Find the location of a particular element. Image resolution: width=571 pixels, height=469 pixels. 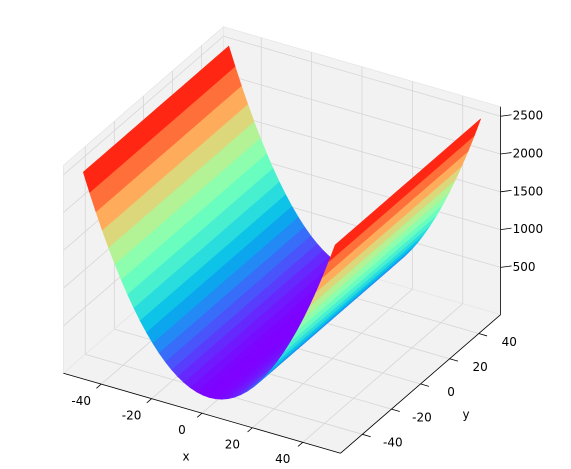

y-tick-label: -20 is located at coordinates (422, 417).